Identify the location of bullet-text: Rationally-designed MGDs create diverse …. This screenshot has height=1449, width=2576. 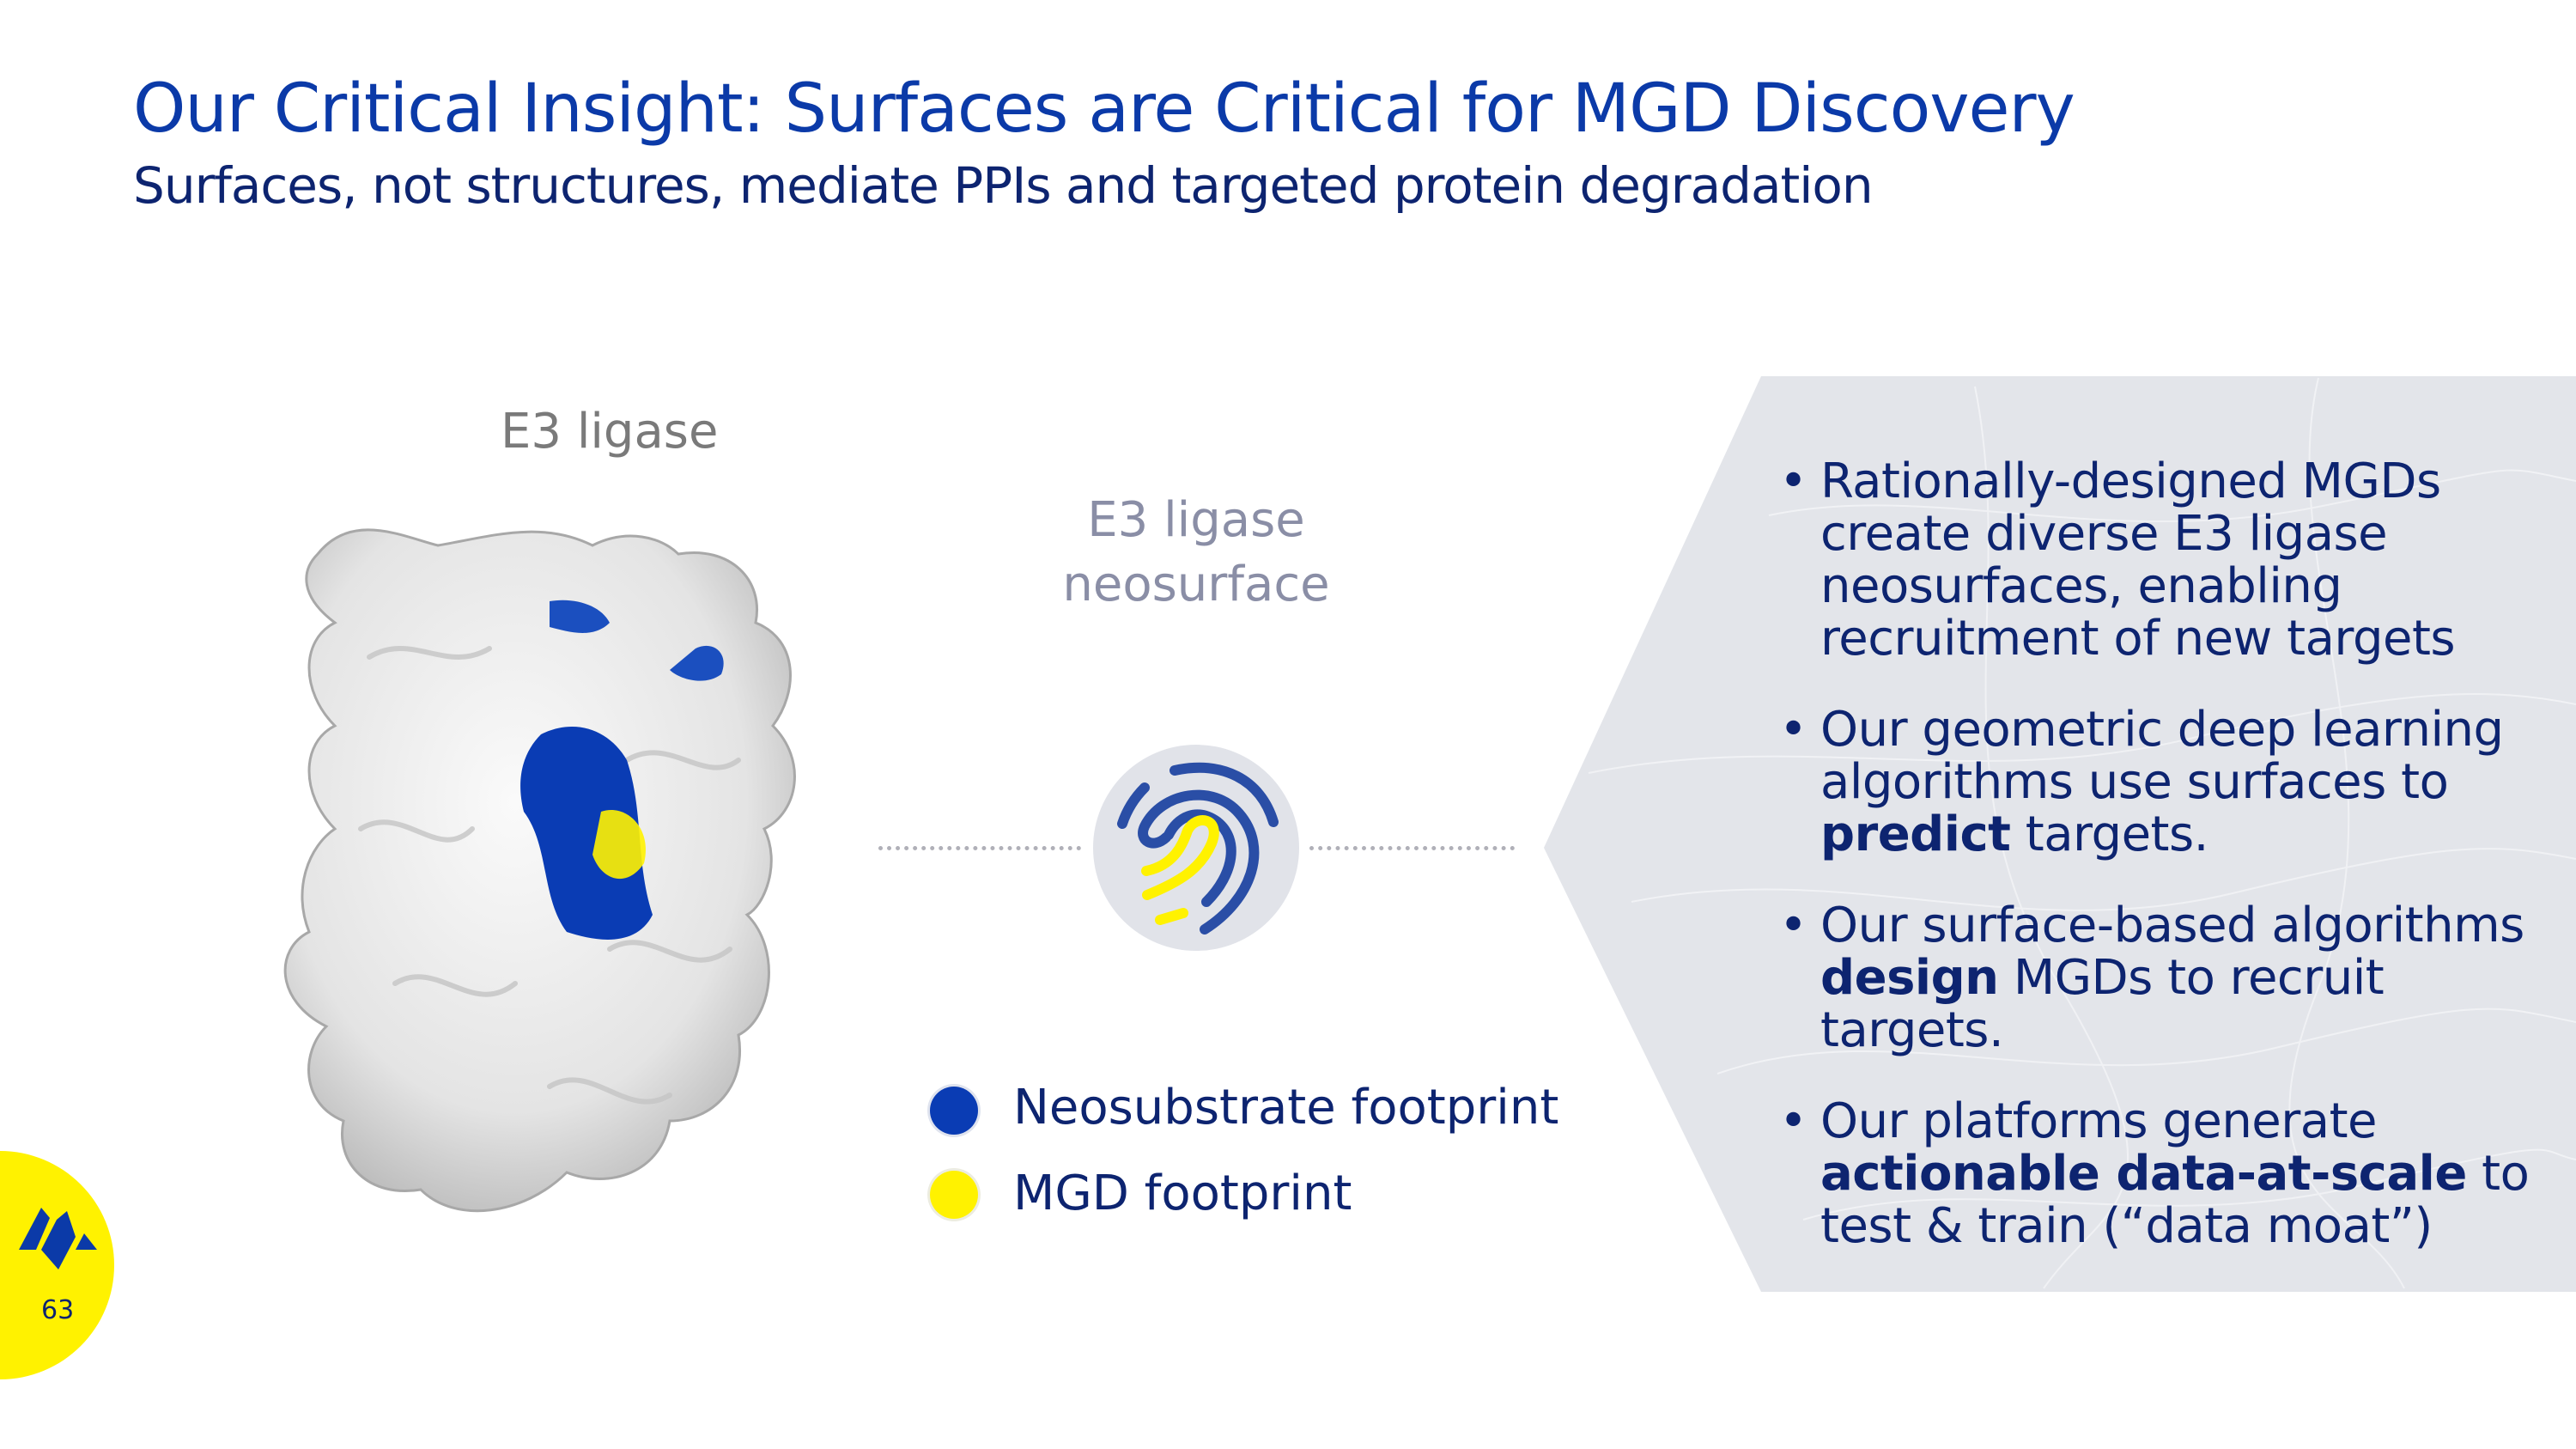
(2138, 560).